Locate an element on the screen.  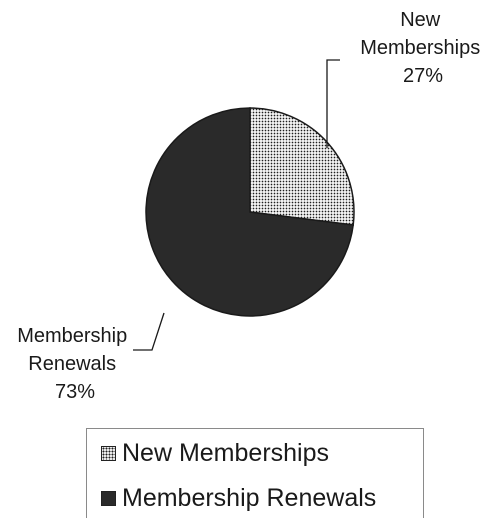
legend-item-membership-renewals: Membership Renewals is located at coordinates (238, 498).